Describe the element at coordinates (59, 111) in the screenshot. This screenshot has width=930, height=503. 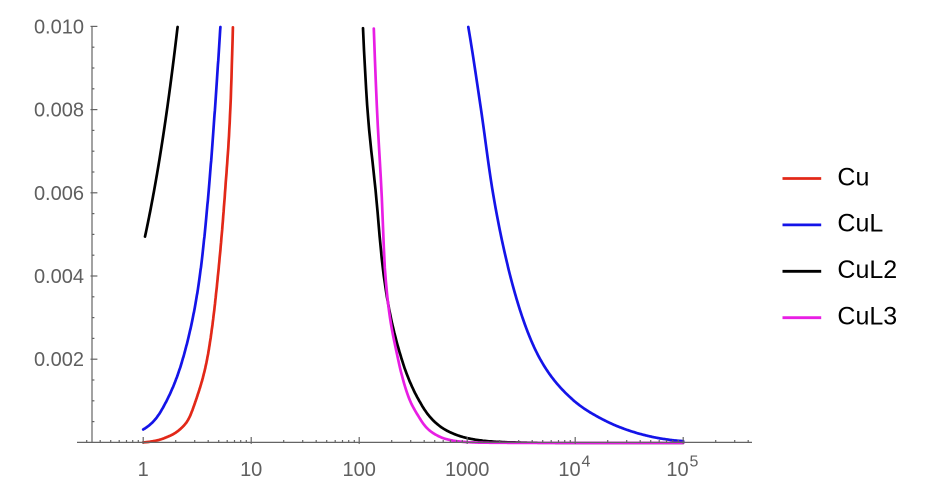
I see `svg-text: 0.008` at that location.